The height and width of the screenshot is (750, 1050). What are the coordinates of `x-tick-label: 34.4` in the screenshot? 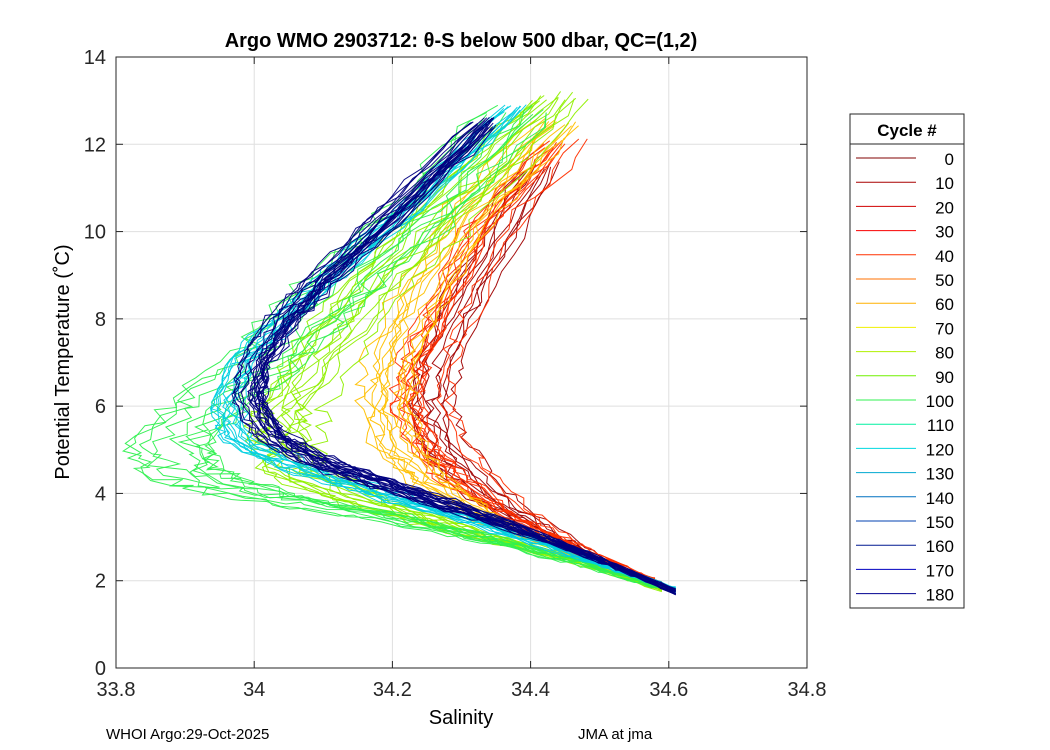 It's located at (530, 690).